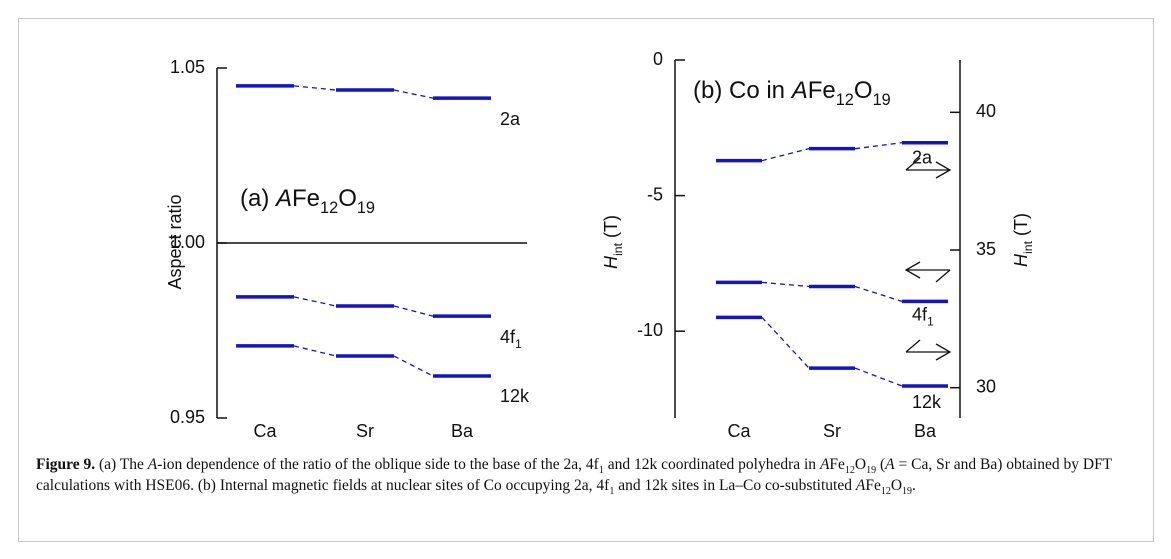 Image resolution: width=1171 pixels, height=559 pixels. Describe the element at coordinates (121, 464) in the screenshot. I see `caption-part: (a) The` at that location.